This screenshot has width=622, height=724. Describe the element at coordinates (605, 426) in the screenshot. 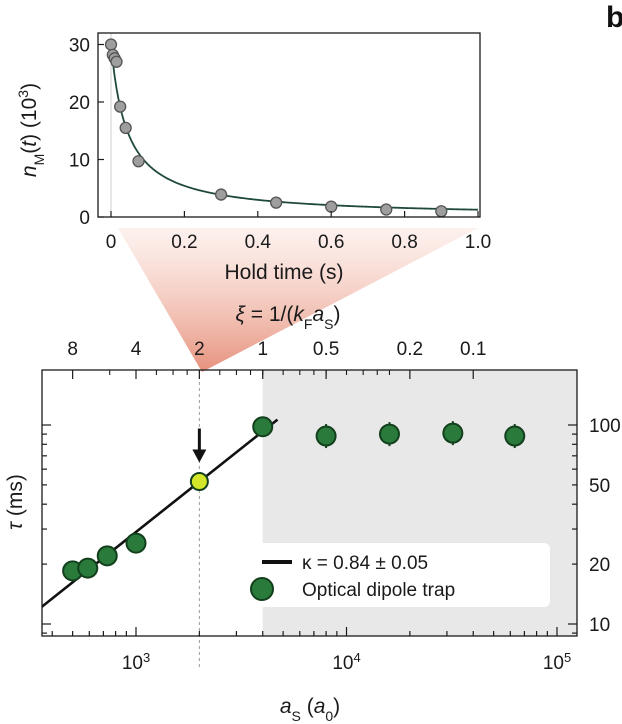

I see `main-y-tick-label: 100` at that location.